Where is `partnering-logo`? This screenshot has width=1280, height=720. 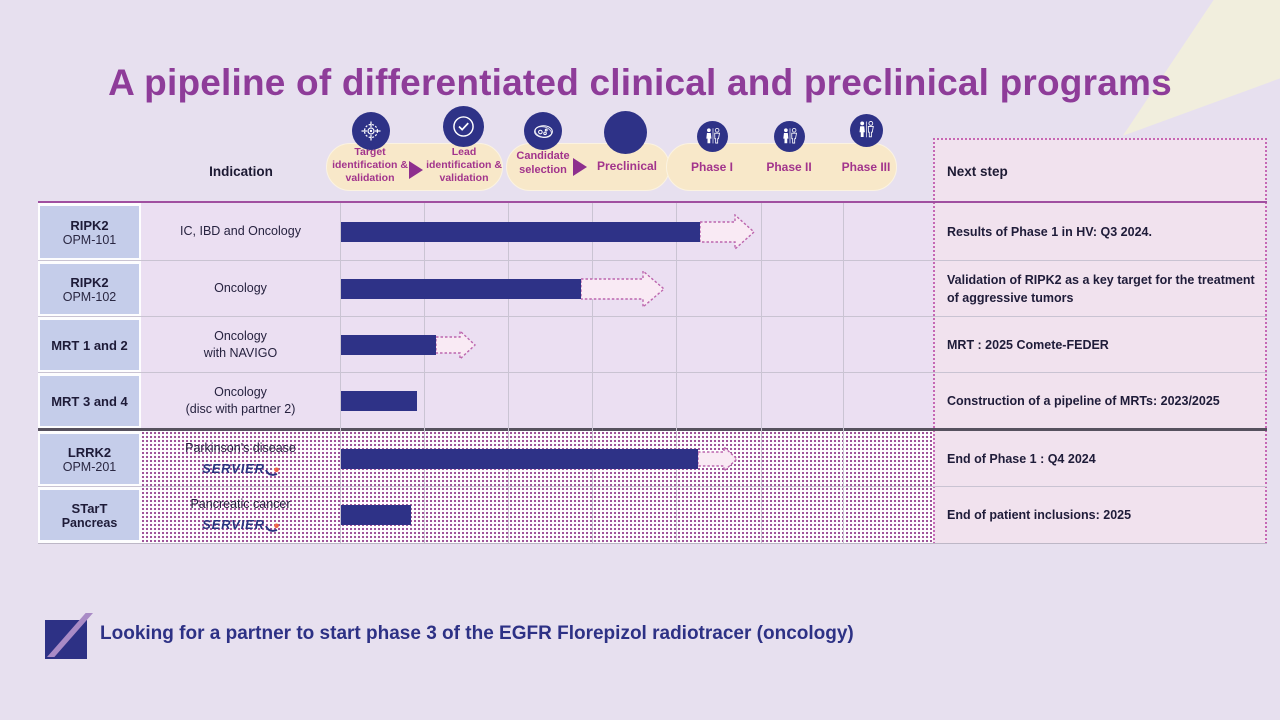
partnering-logo is located at coordinates (69, 636).